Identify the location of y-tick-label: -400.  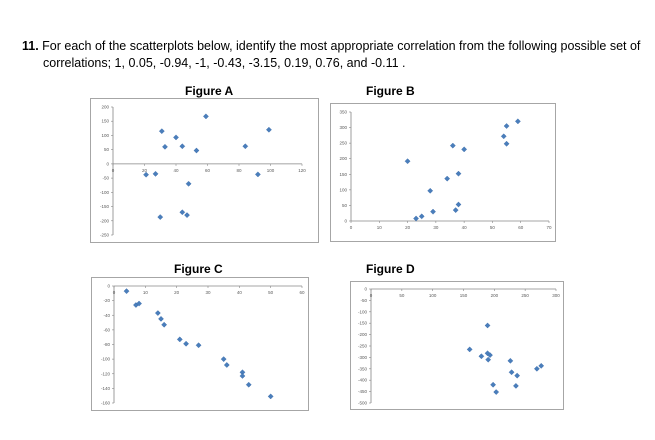
(363, 380).